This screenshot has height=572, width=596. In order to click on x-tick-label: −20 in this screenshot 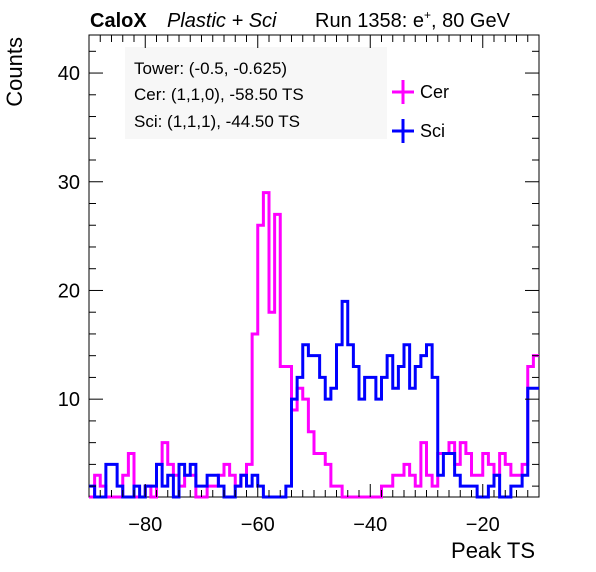, I will do `click(483, 525)`.